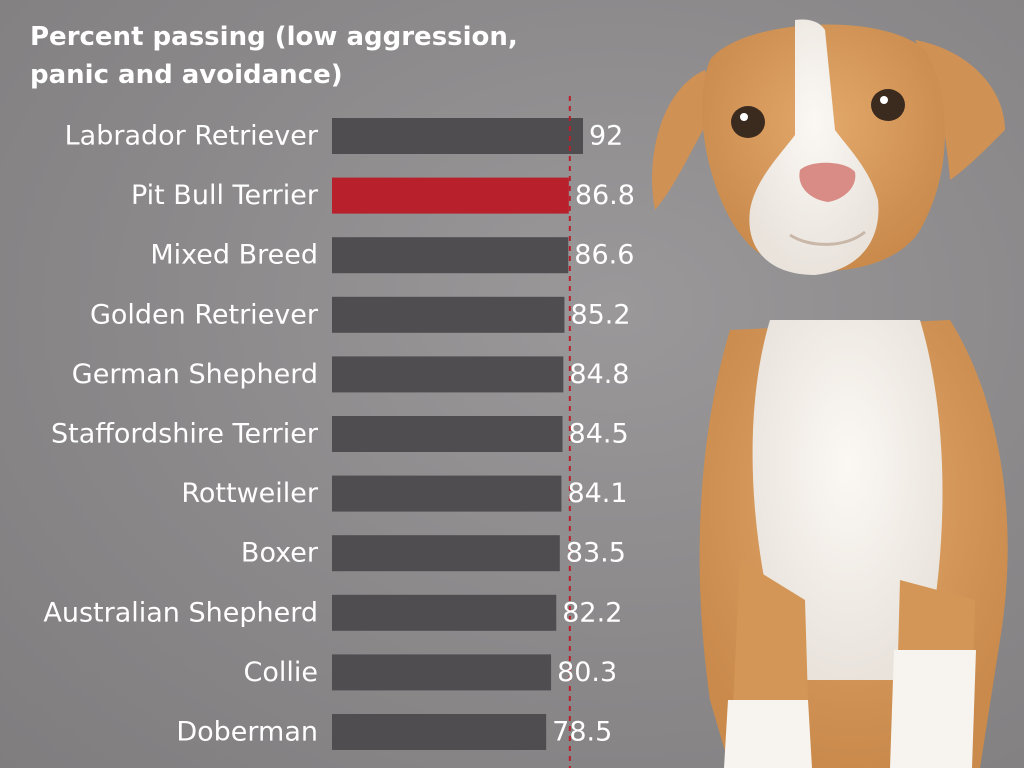 The width and height of the screenshot is (1024, 768). Describe the element at coordinates (960, 110) in the screenshot. I see `puppy-right-ear` at that location.